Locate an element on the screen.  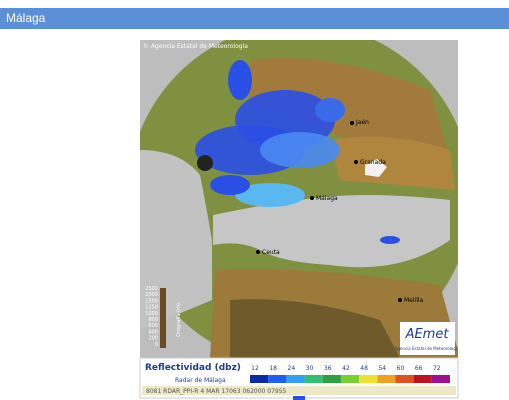
header-bar: Málaga is located at coordinates (254, 18).